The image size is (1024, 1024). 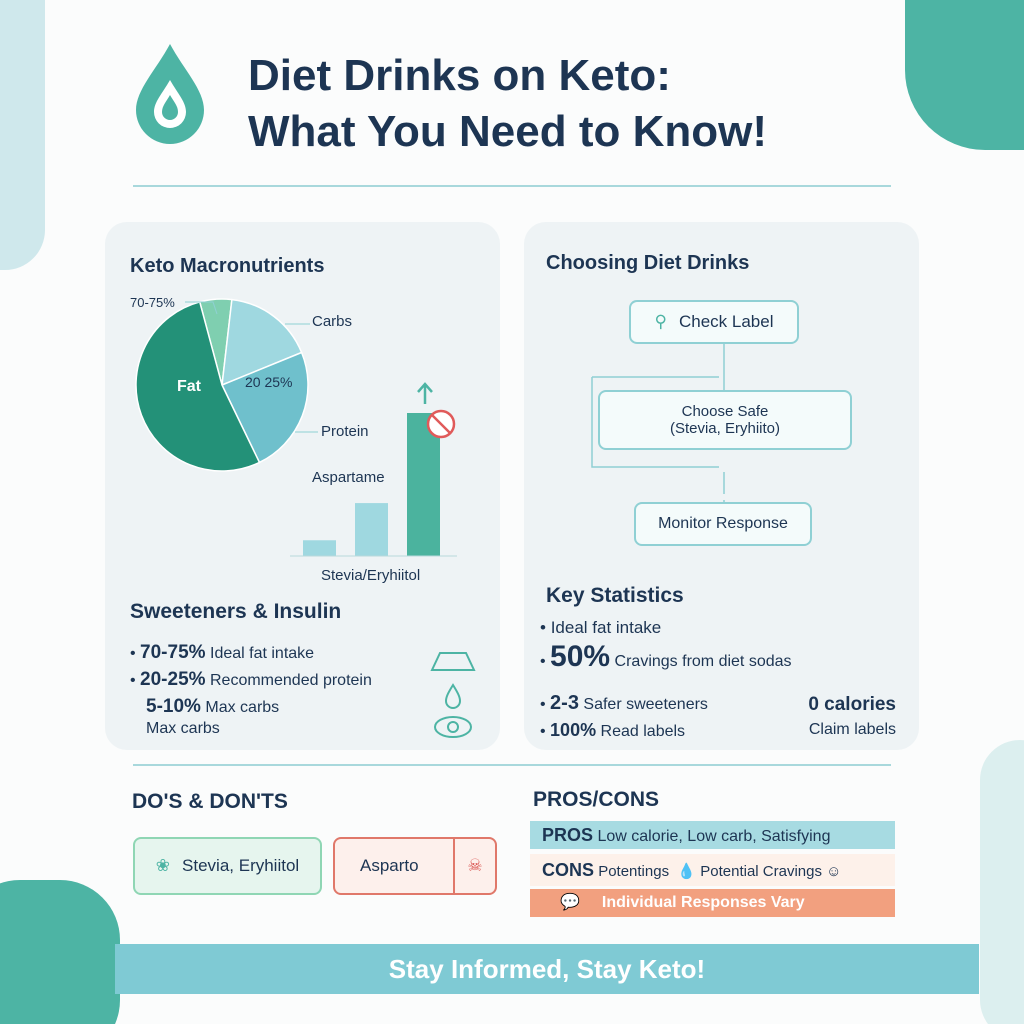 What do you see at coordinates (643, 731) in the screenshot?
I see `stat-text: Read labels` at bounding box center [643, 731].